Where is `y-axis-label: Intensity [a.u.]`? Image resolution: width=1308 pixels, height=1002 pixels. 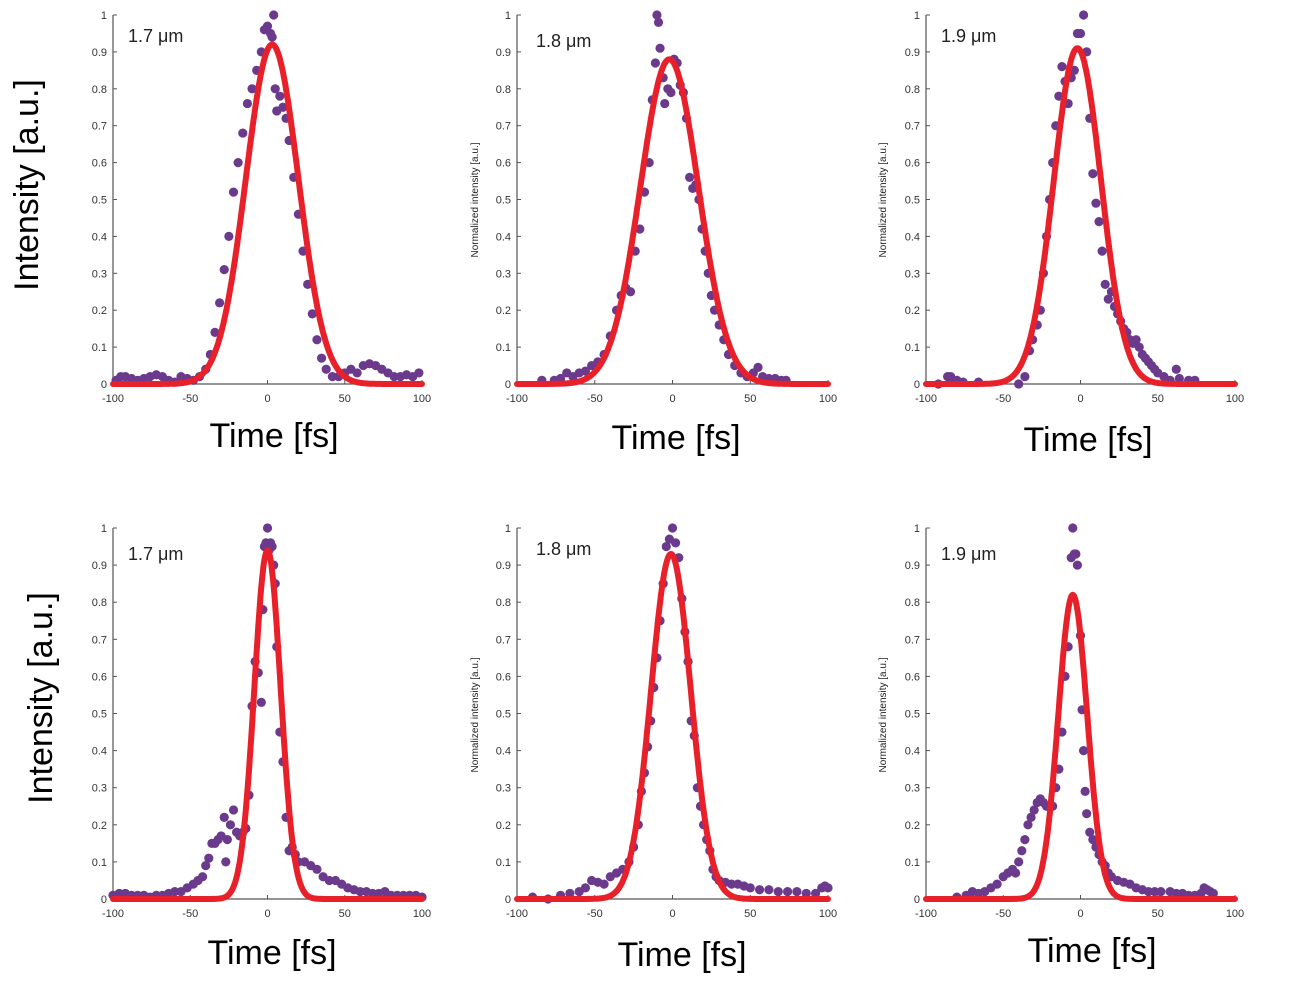 y-axis-label: Intensity [a.u.] is located at coordinates (41, 698).